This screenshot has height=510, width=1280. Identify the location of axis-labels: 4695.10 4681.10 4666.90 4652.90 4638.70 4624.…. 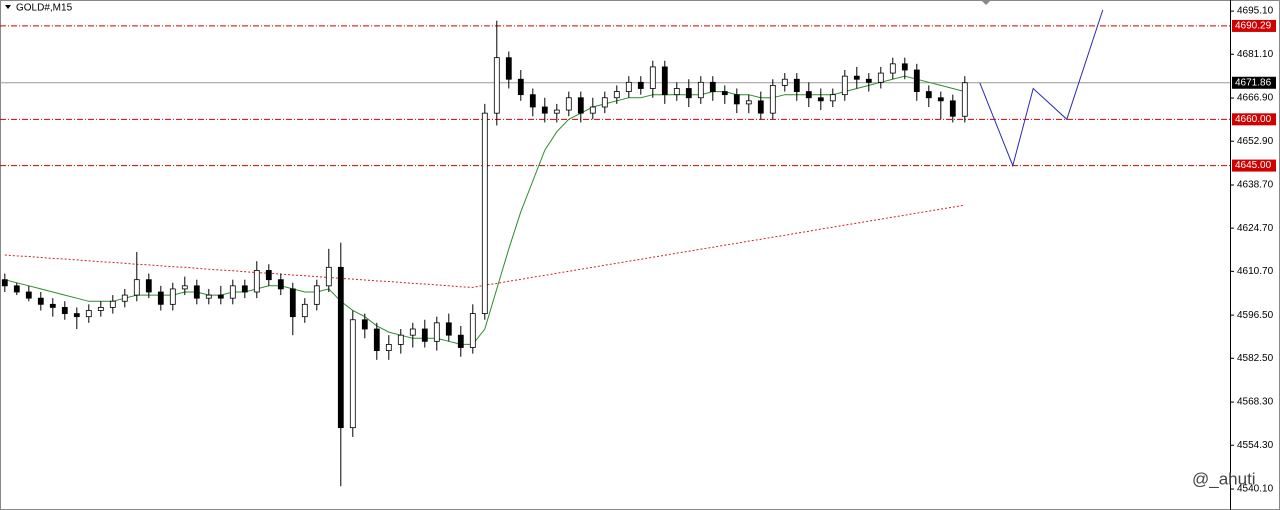
(1253, 250).